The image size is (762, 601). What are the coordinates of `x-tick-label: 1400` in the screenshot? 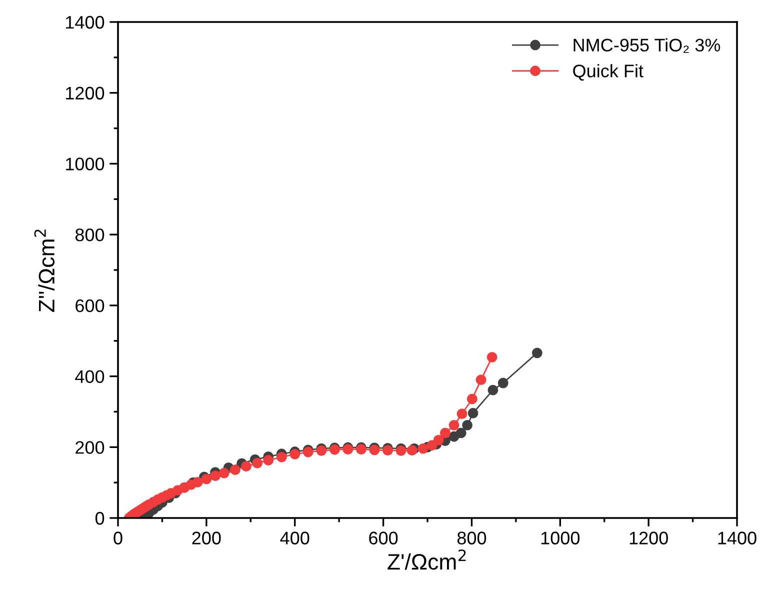 It's located at (737, 538).